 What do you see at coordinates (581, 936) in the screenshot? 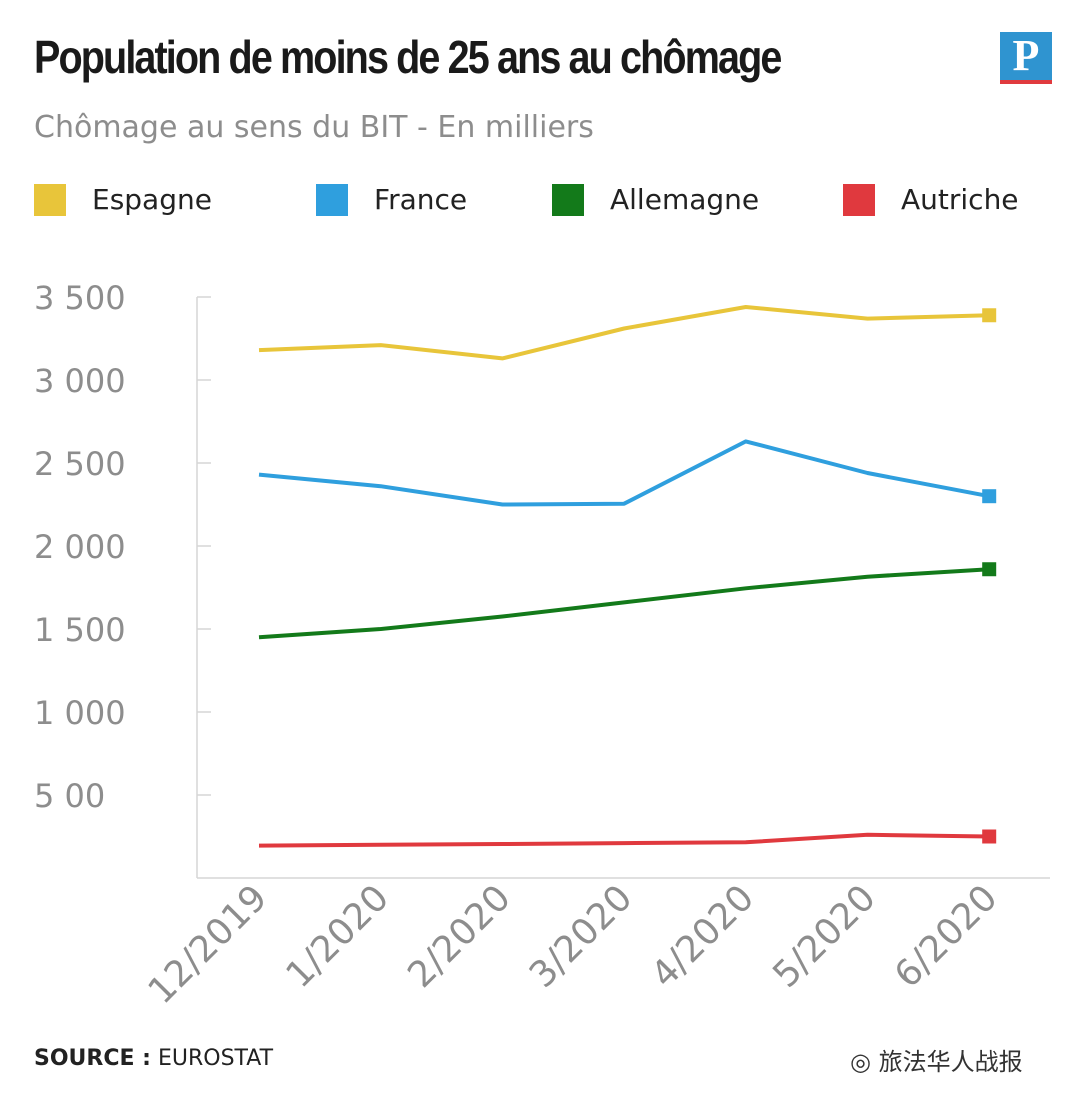
I see `x-tick-label: 3/2020` at bounding box center [581, 936].